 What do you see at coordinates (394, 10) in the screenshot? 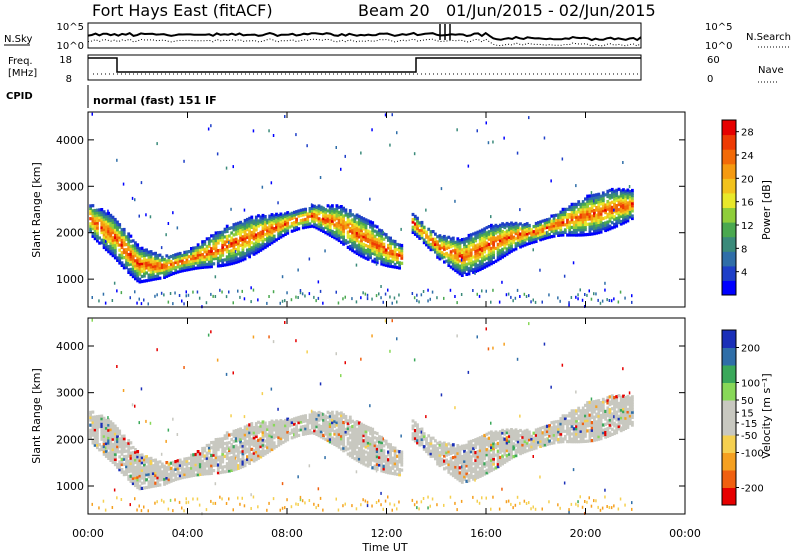
I see `beam-title: Beam 20` at bounding box center [394, 10].